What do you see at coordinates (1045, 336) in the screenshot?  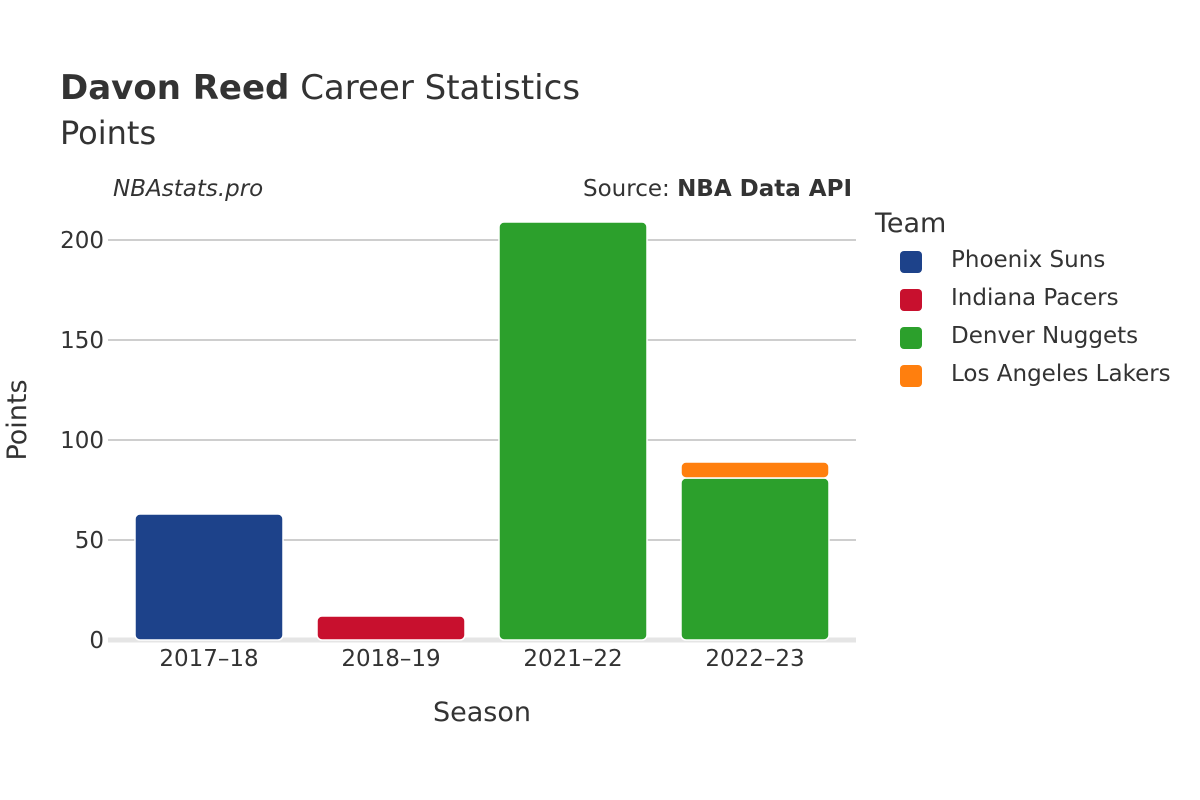 I see `legend-label: Denver Nuggets` at bounding box center [1045, 336].